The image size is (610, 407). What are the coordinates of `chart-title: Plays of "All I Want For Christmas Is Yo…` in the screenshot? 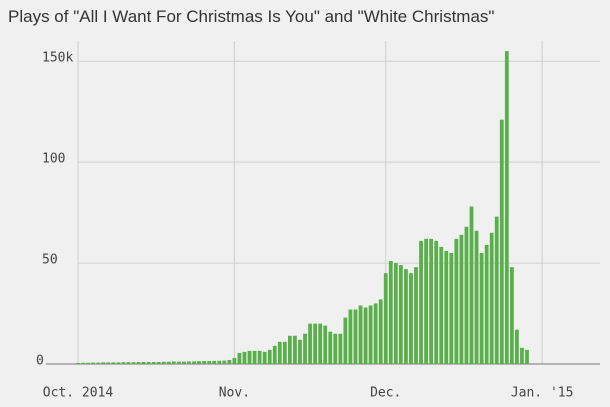 It's located at (251, 16).